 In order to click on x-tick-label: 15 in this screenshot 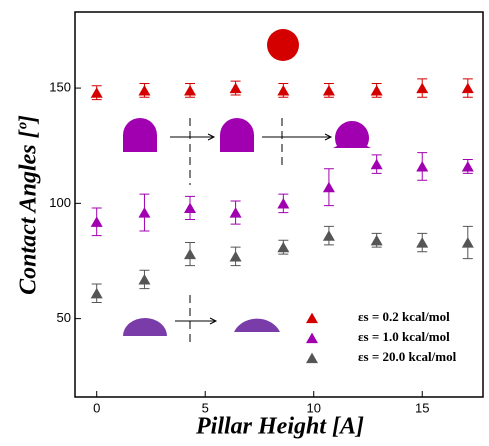, I will do `click(422, 407)`.